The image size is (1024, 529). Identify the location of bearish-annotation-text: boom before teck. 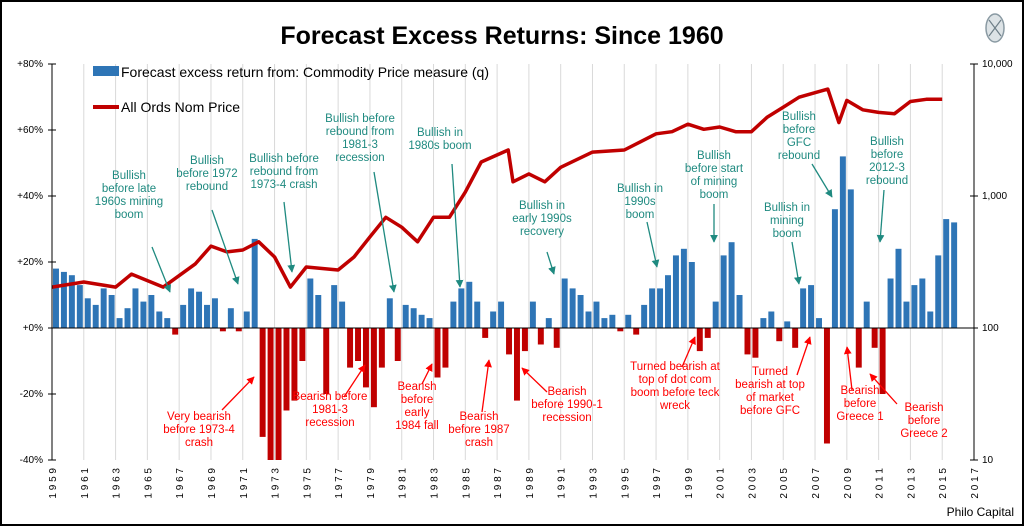
(675, 393).